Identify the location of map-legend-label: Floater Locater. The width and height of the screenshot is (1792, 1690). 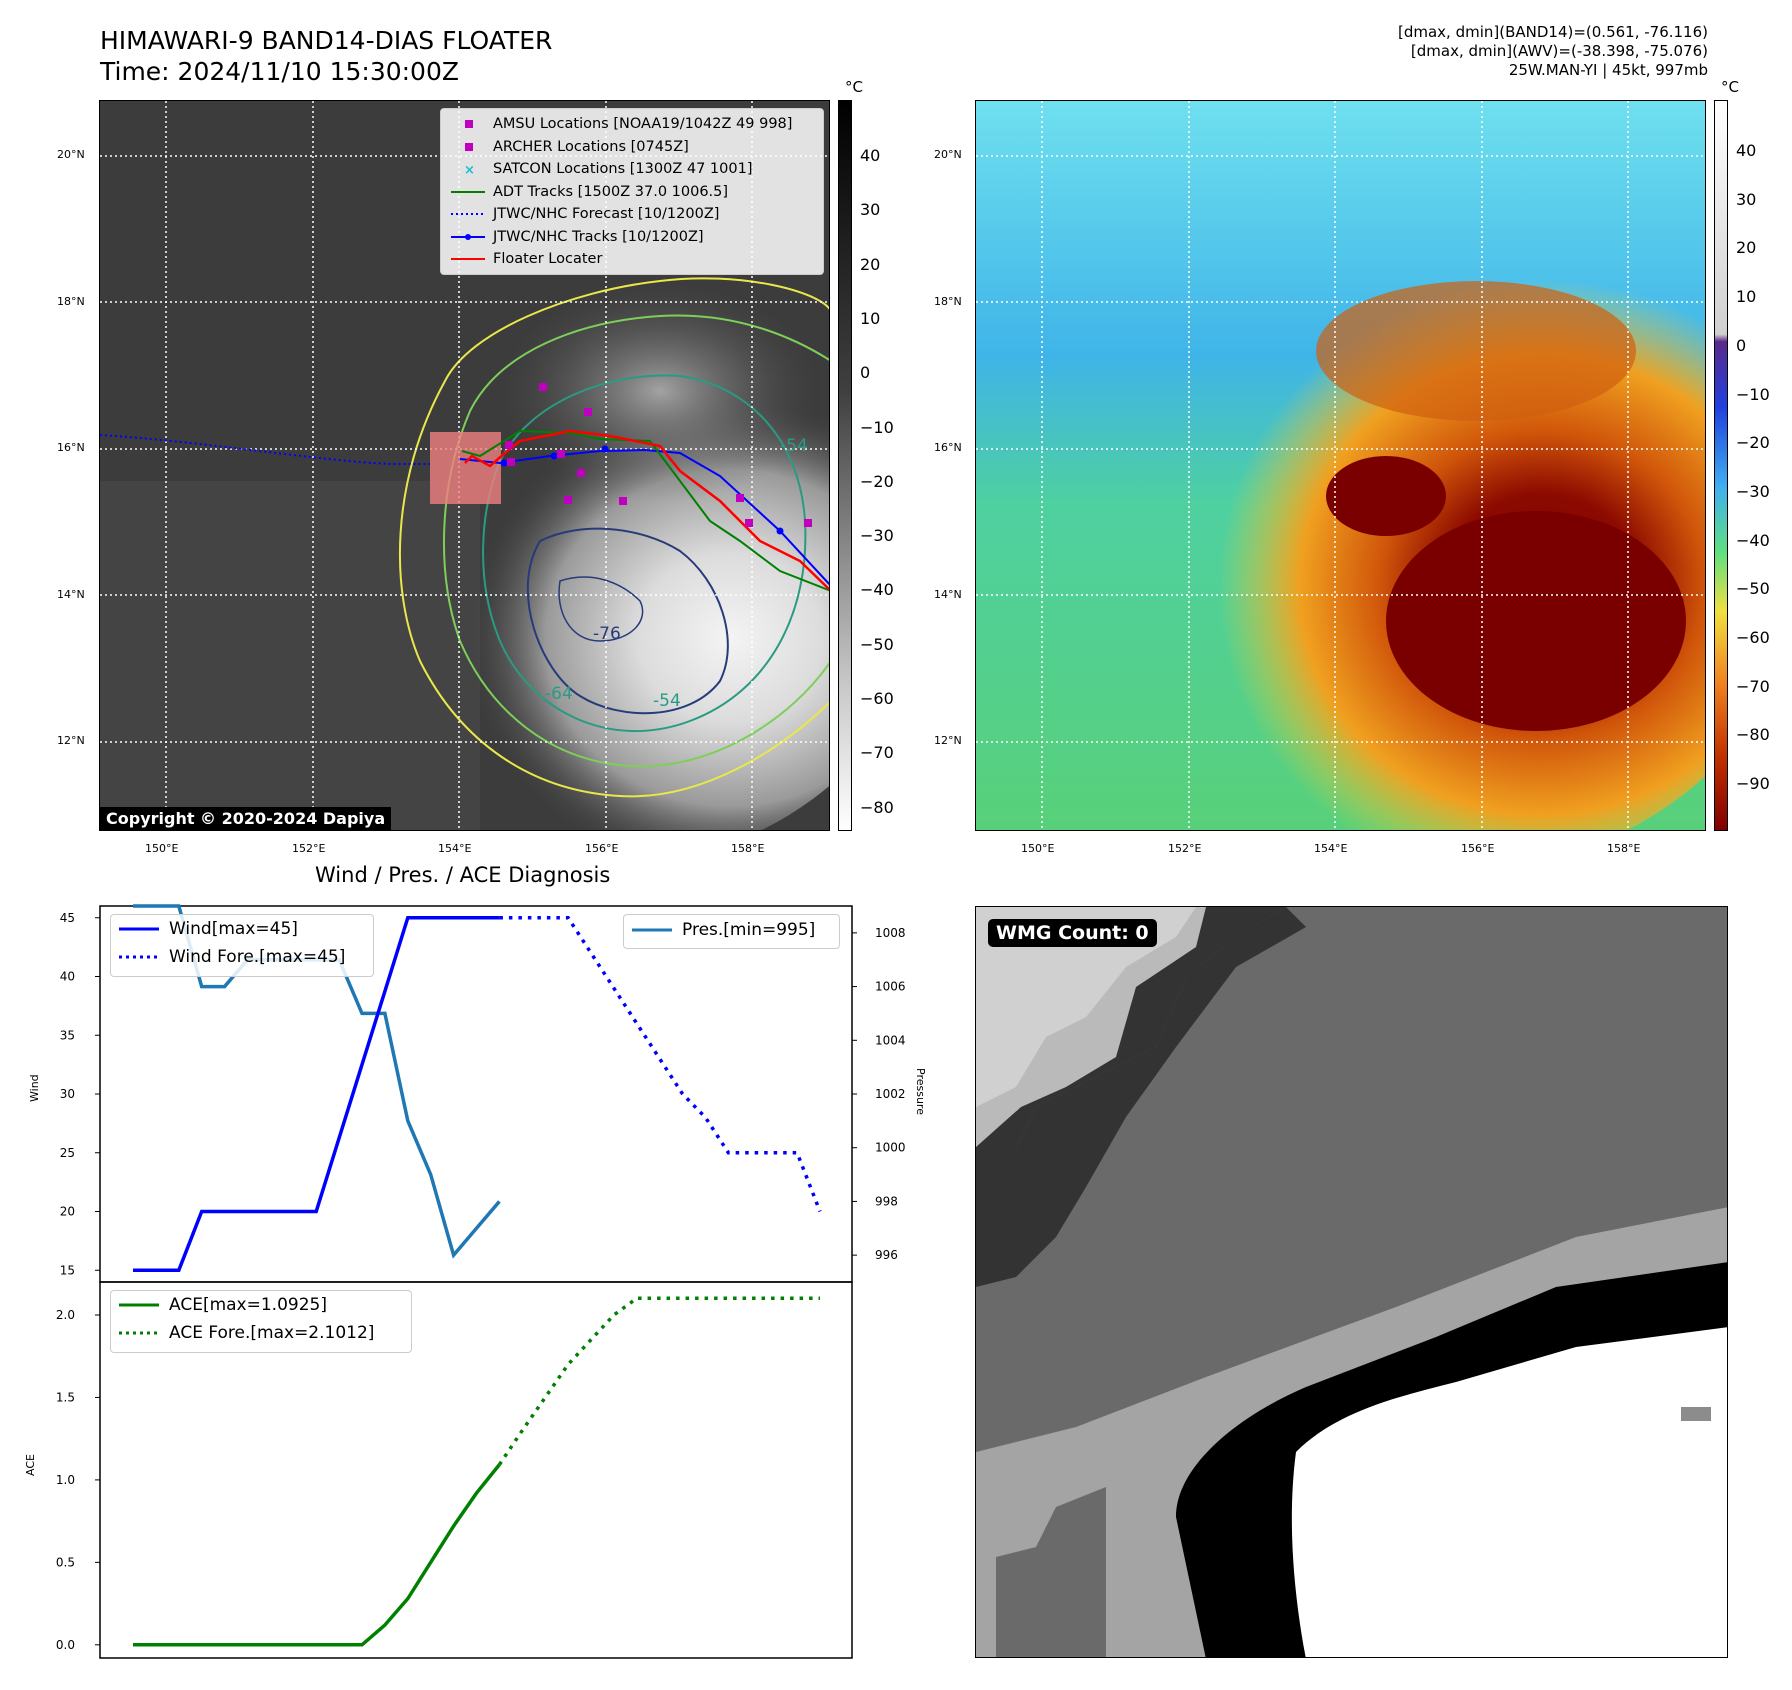
(548, 259).